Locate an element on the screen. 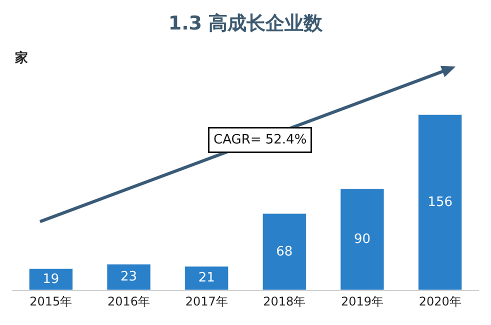 This screenshot has width=491, height=325. chart-title: 1.3 高成长企业数 is located at coordinates (246, 23).